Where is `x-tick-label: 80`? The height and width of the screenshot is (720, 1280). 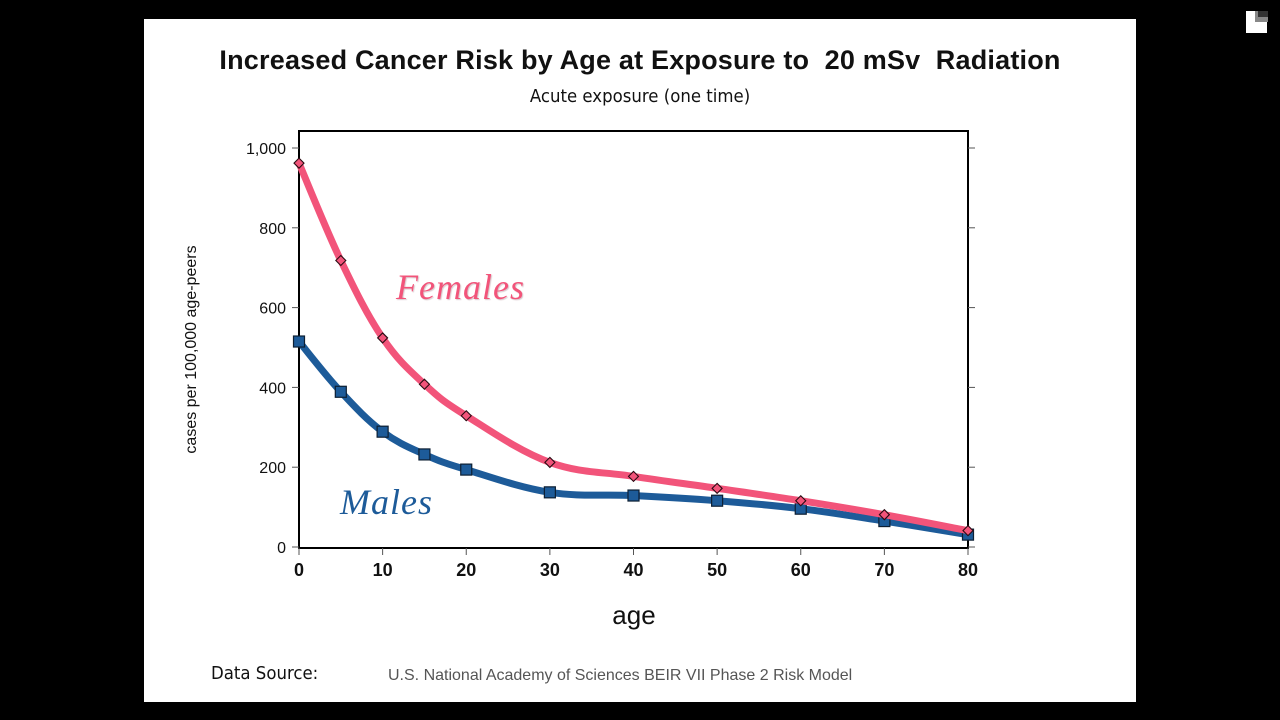 x-tick-label: 80 is located at coordinates (968, 570).